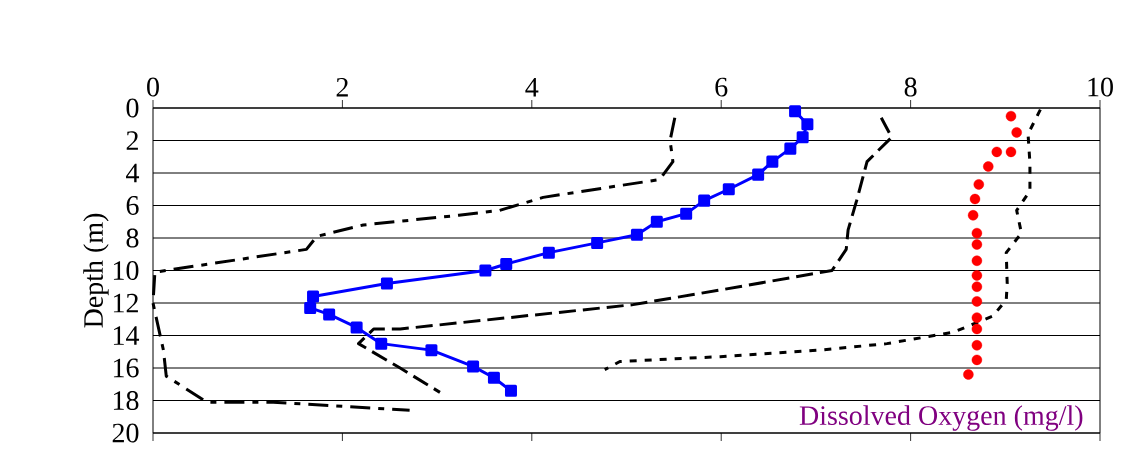  I want to click on y-tick-label: 4, so click(133, 173).